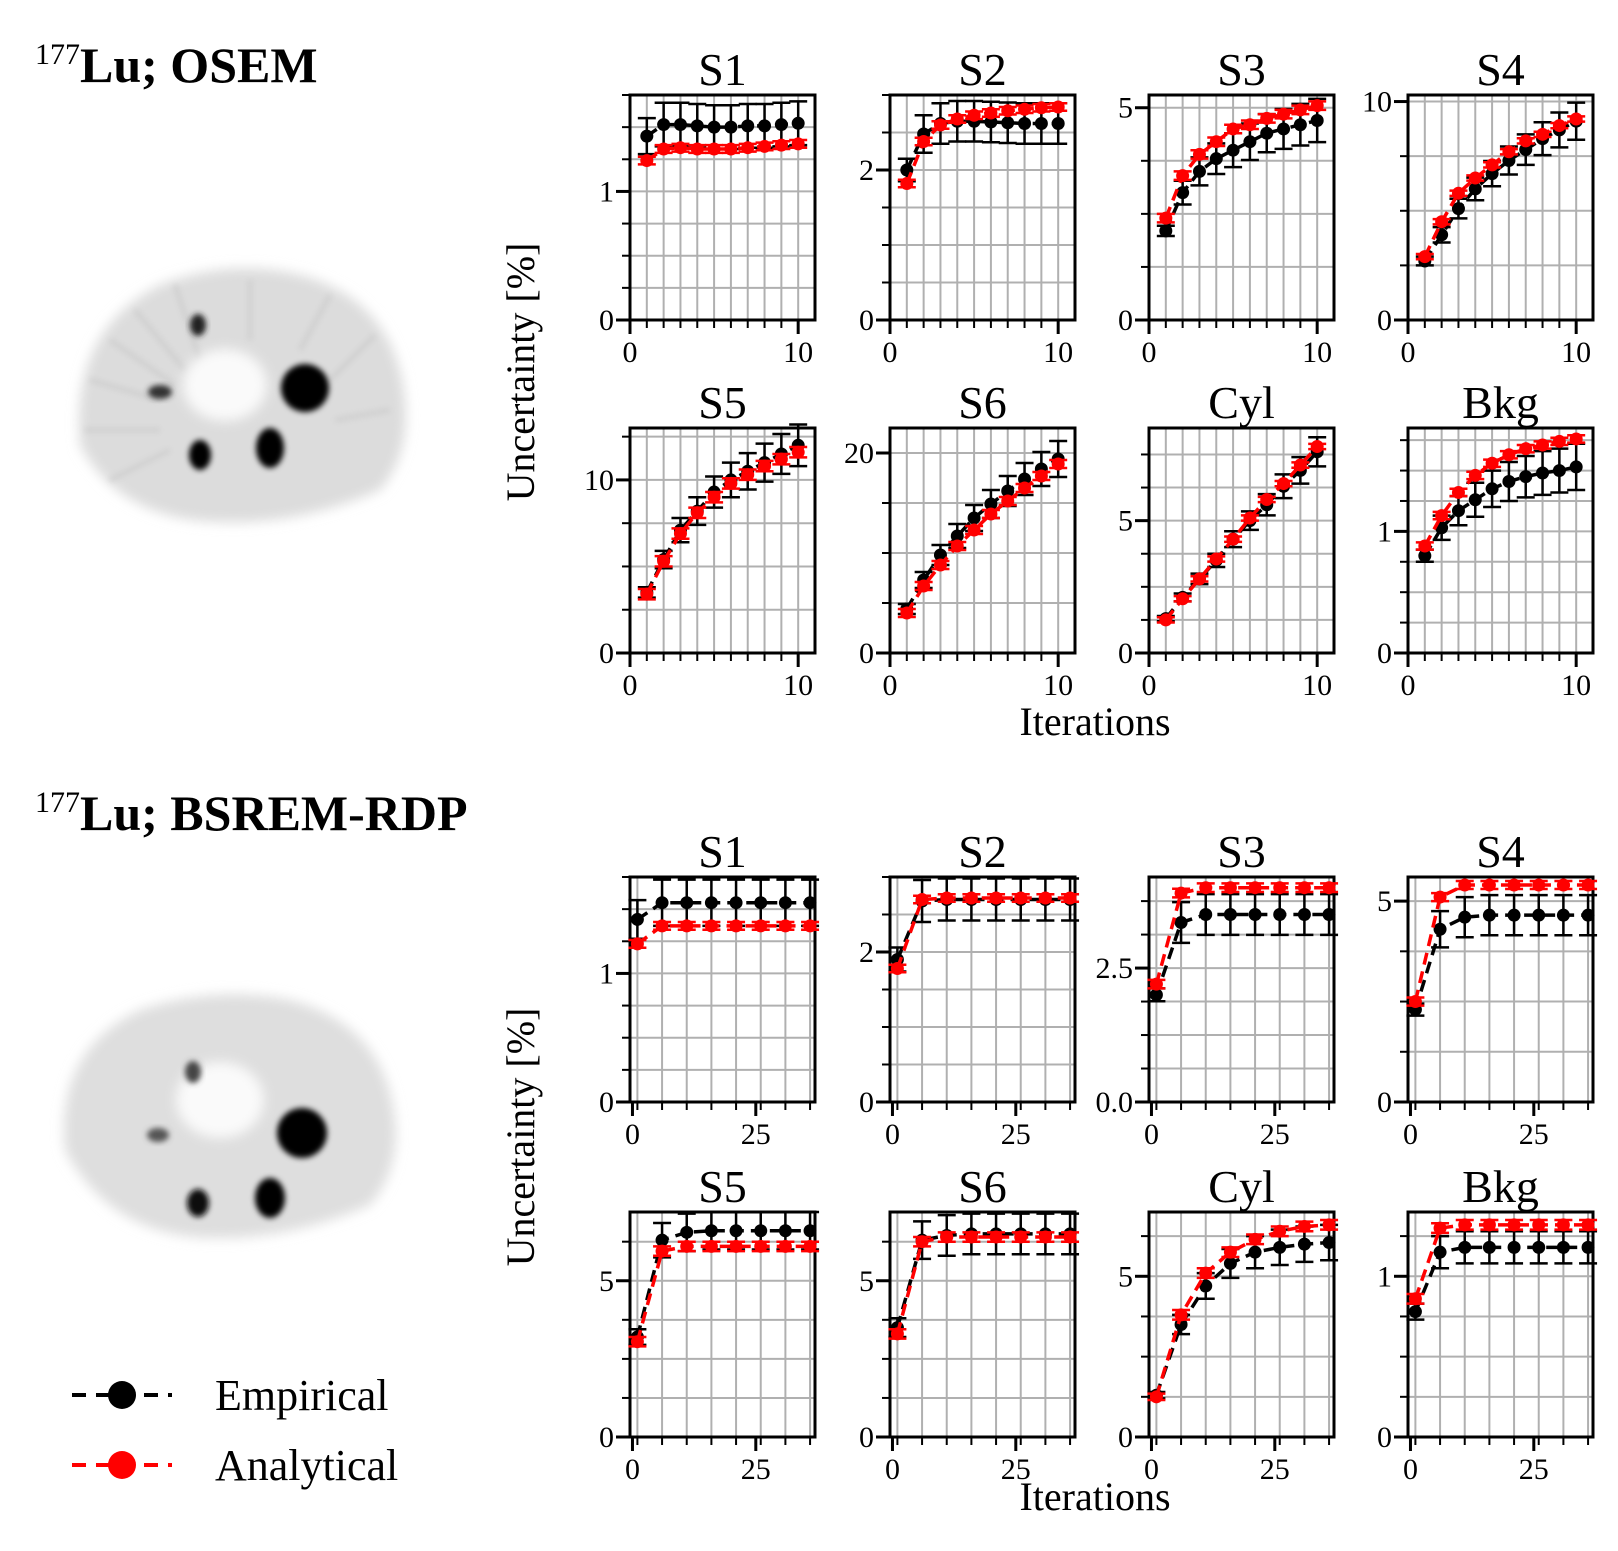  What do you see at coordinates (199, 65) in the screenshot?
I see `panel-title-text: Lu; OSEM` at bounding box center [199, 65].